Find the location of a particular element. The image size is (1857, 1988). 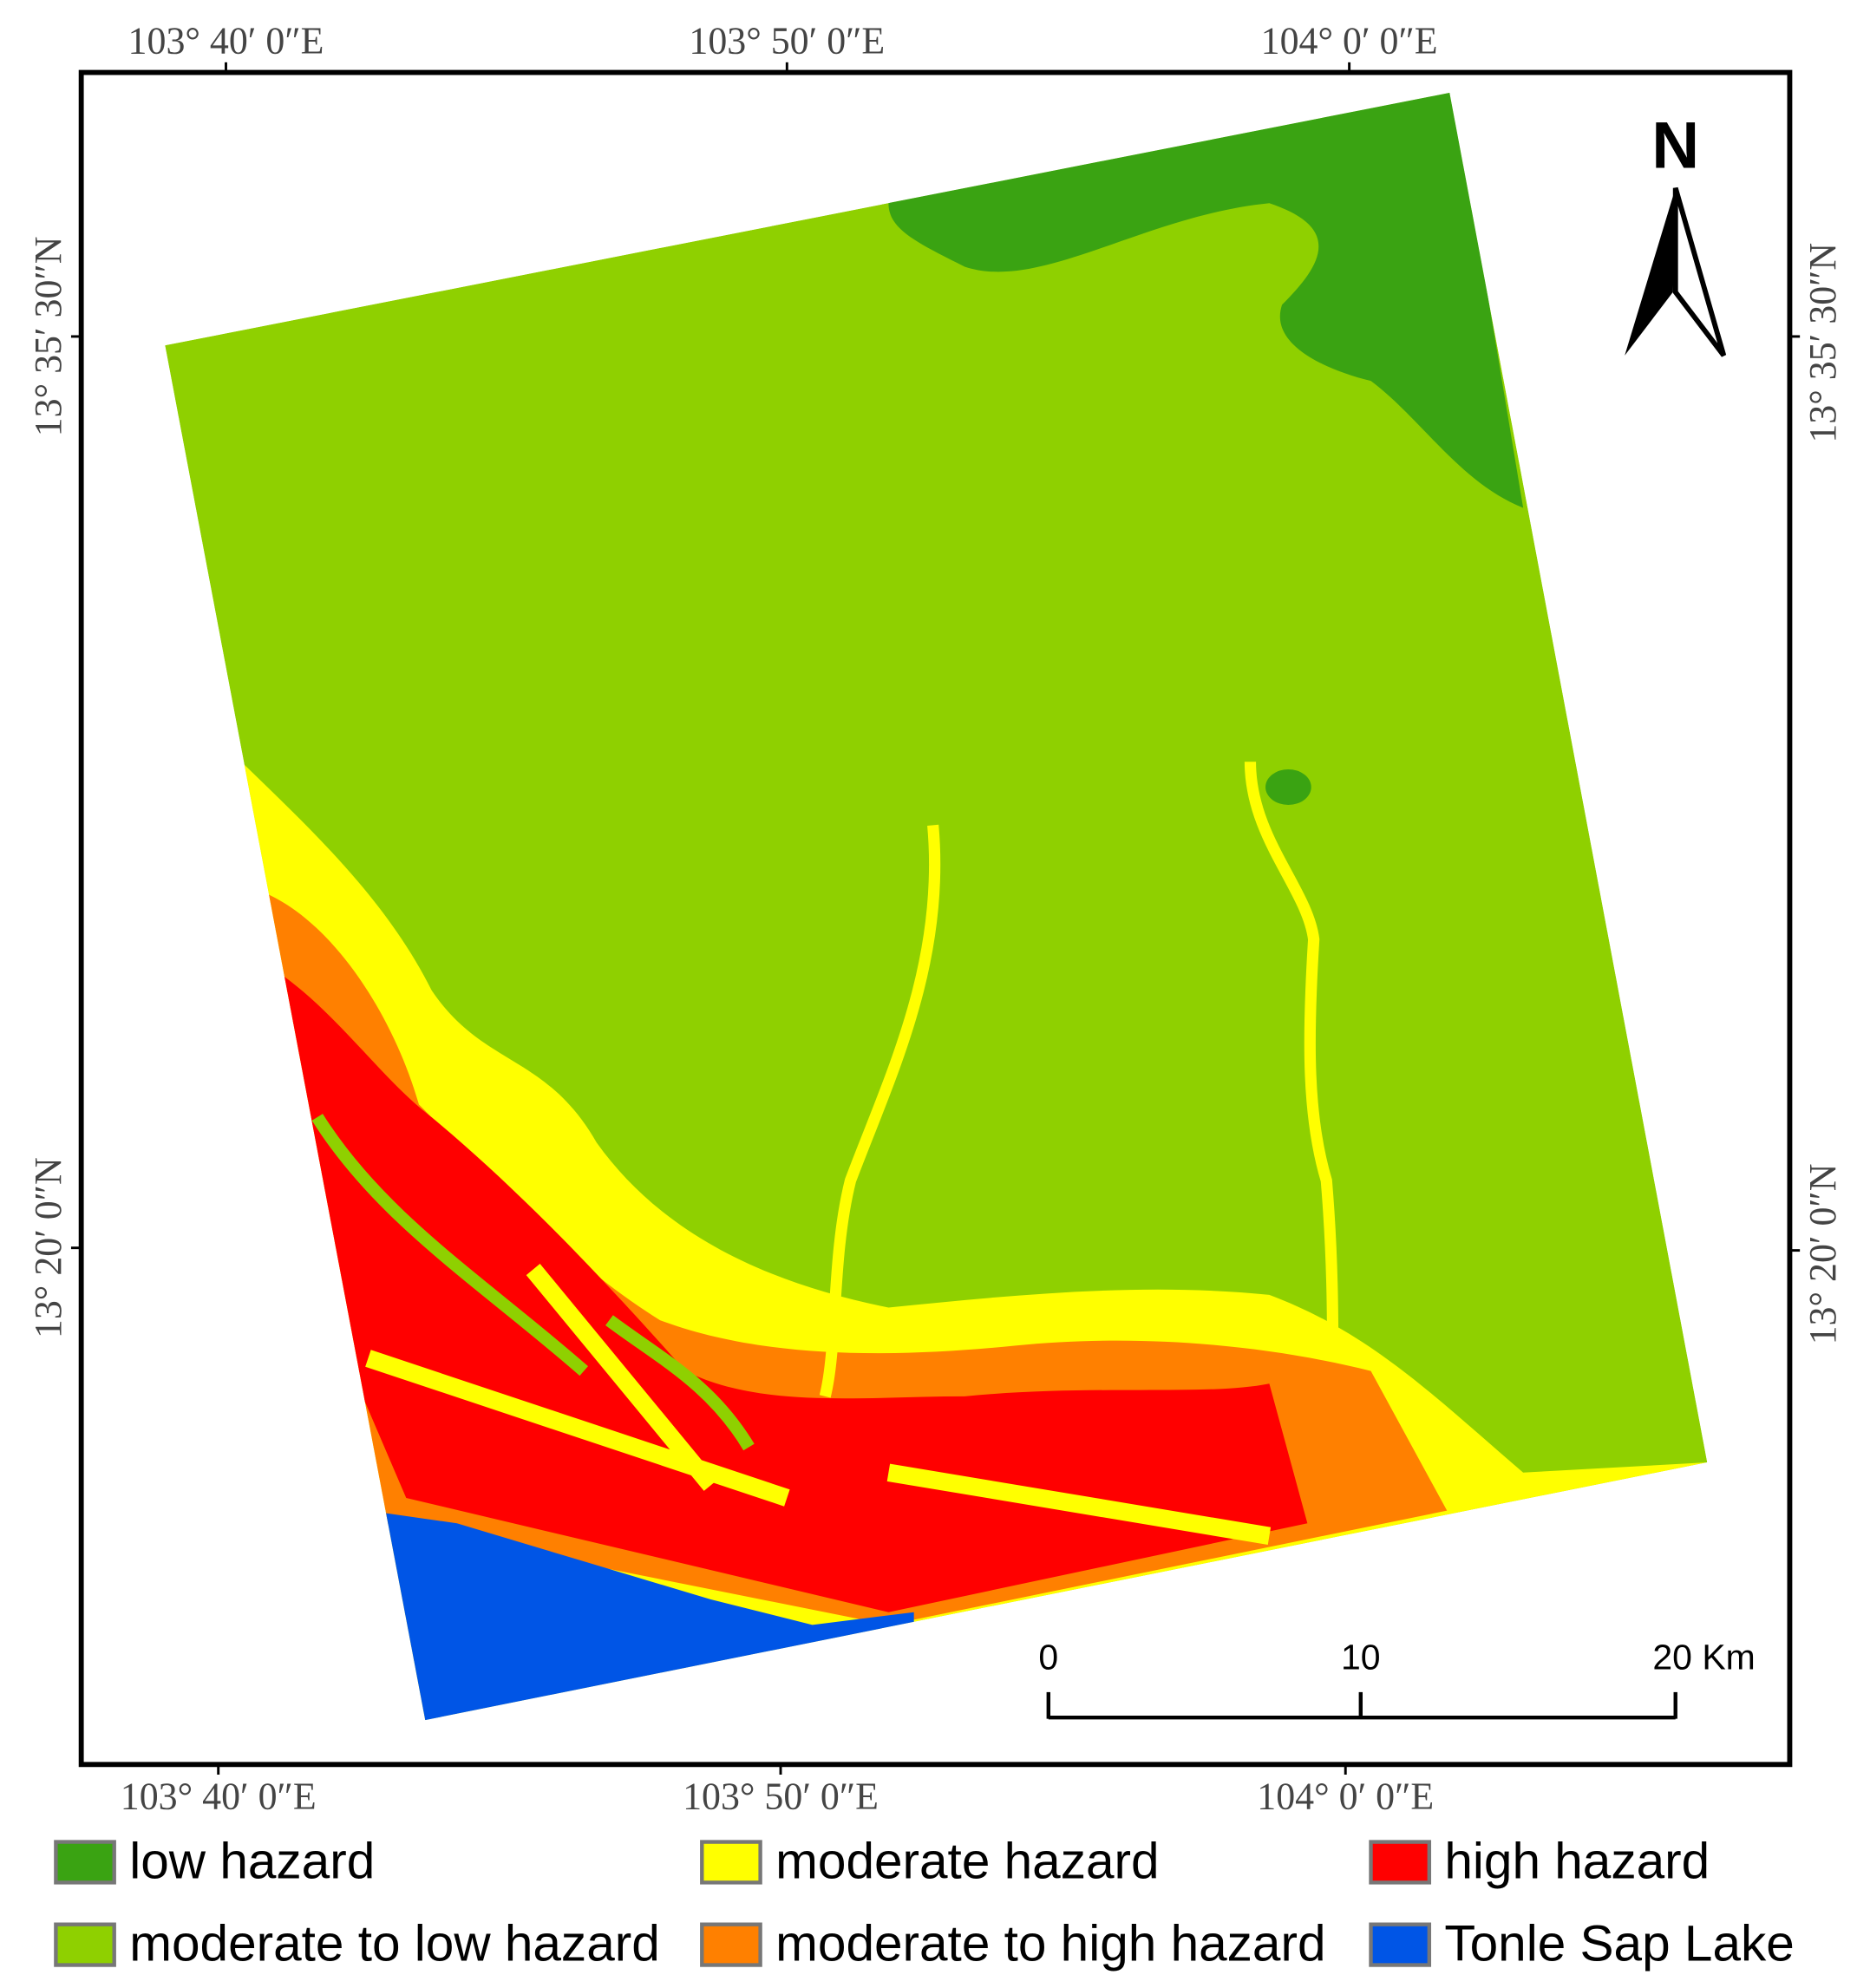

legend-label: Tonle Sap Lake is located at coordinates (1619, 1944).